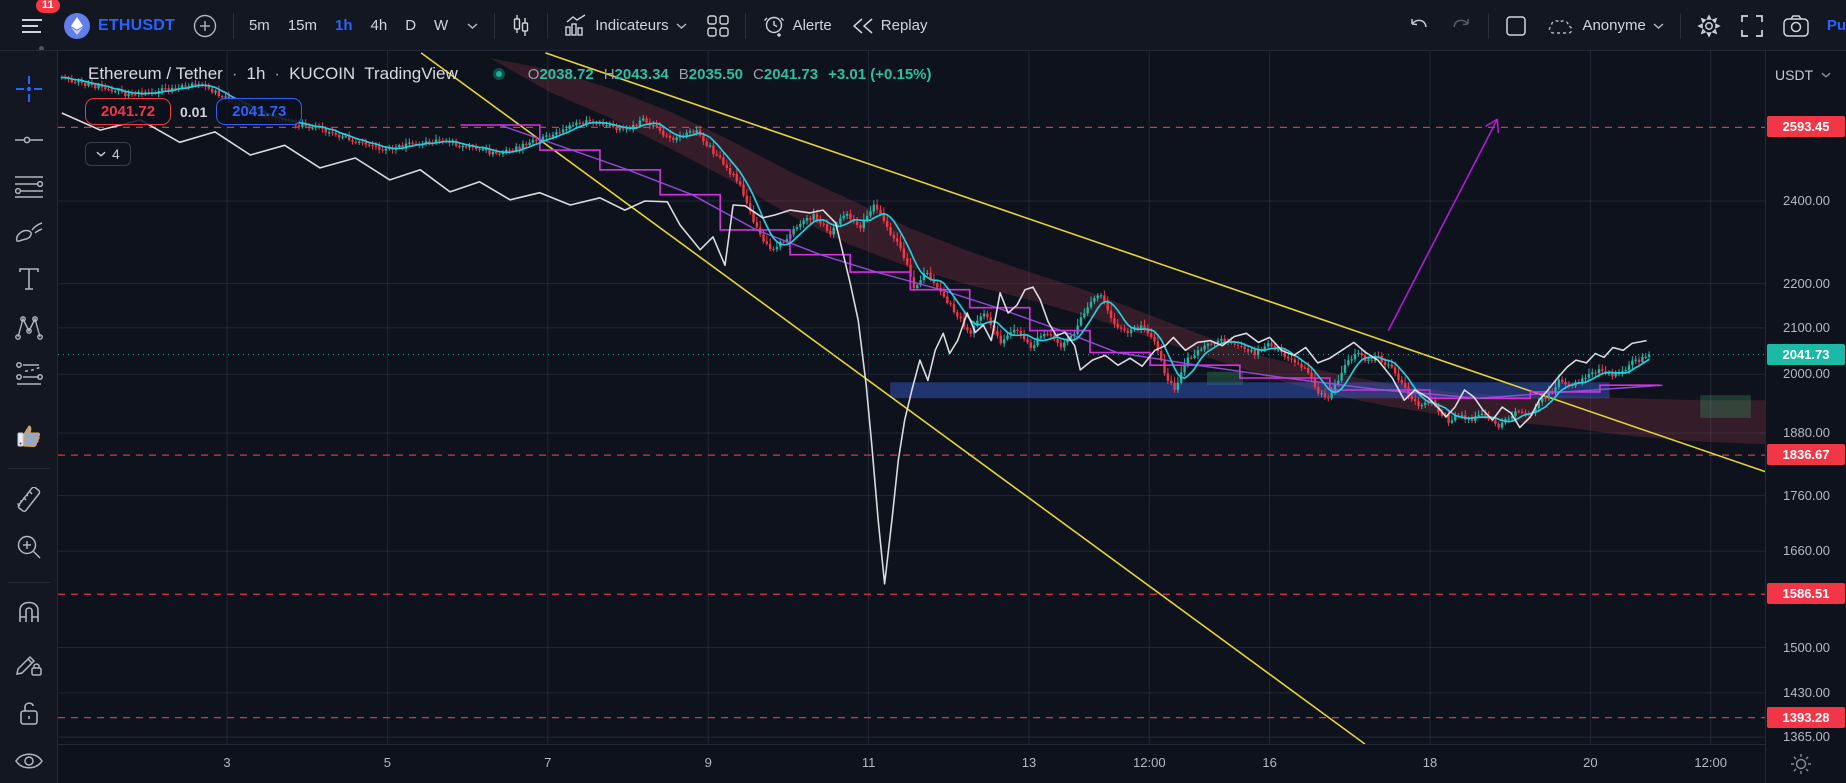  Describe the element at coordinates (29, 761) in the screenshot. I see `hide-all-tool` at that location.